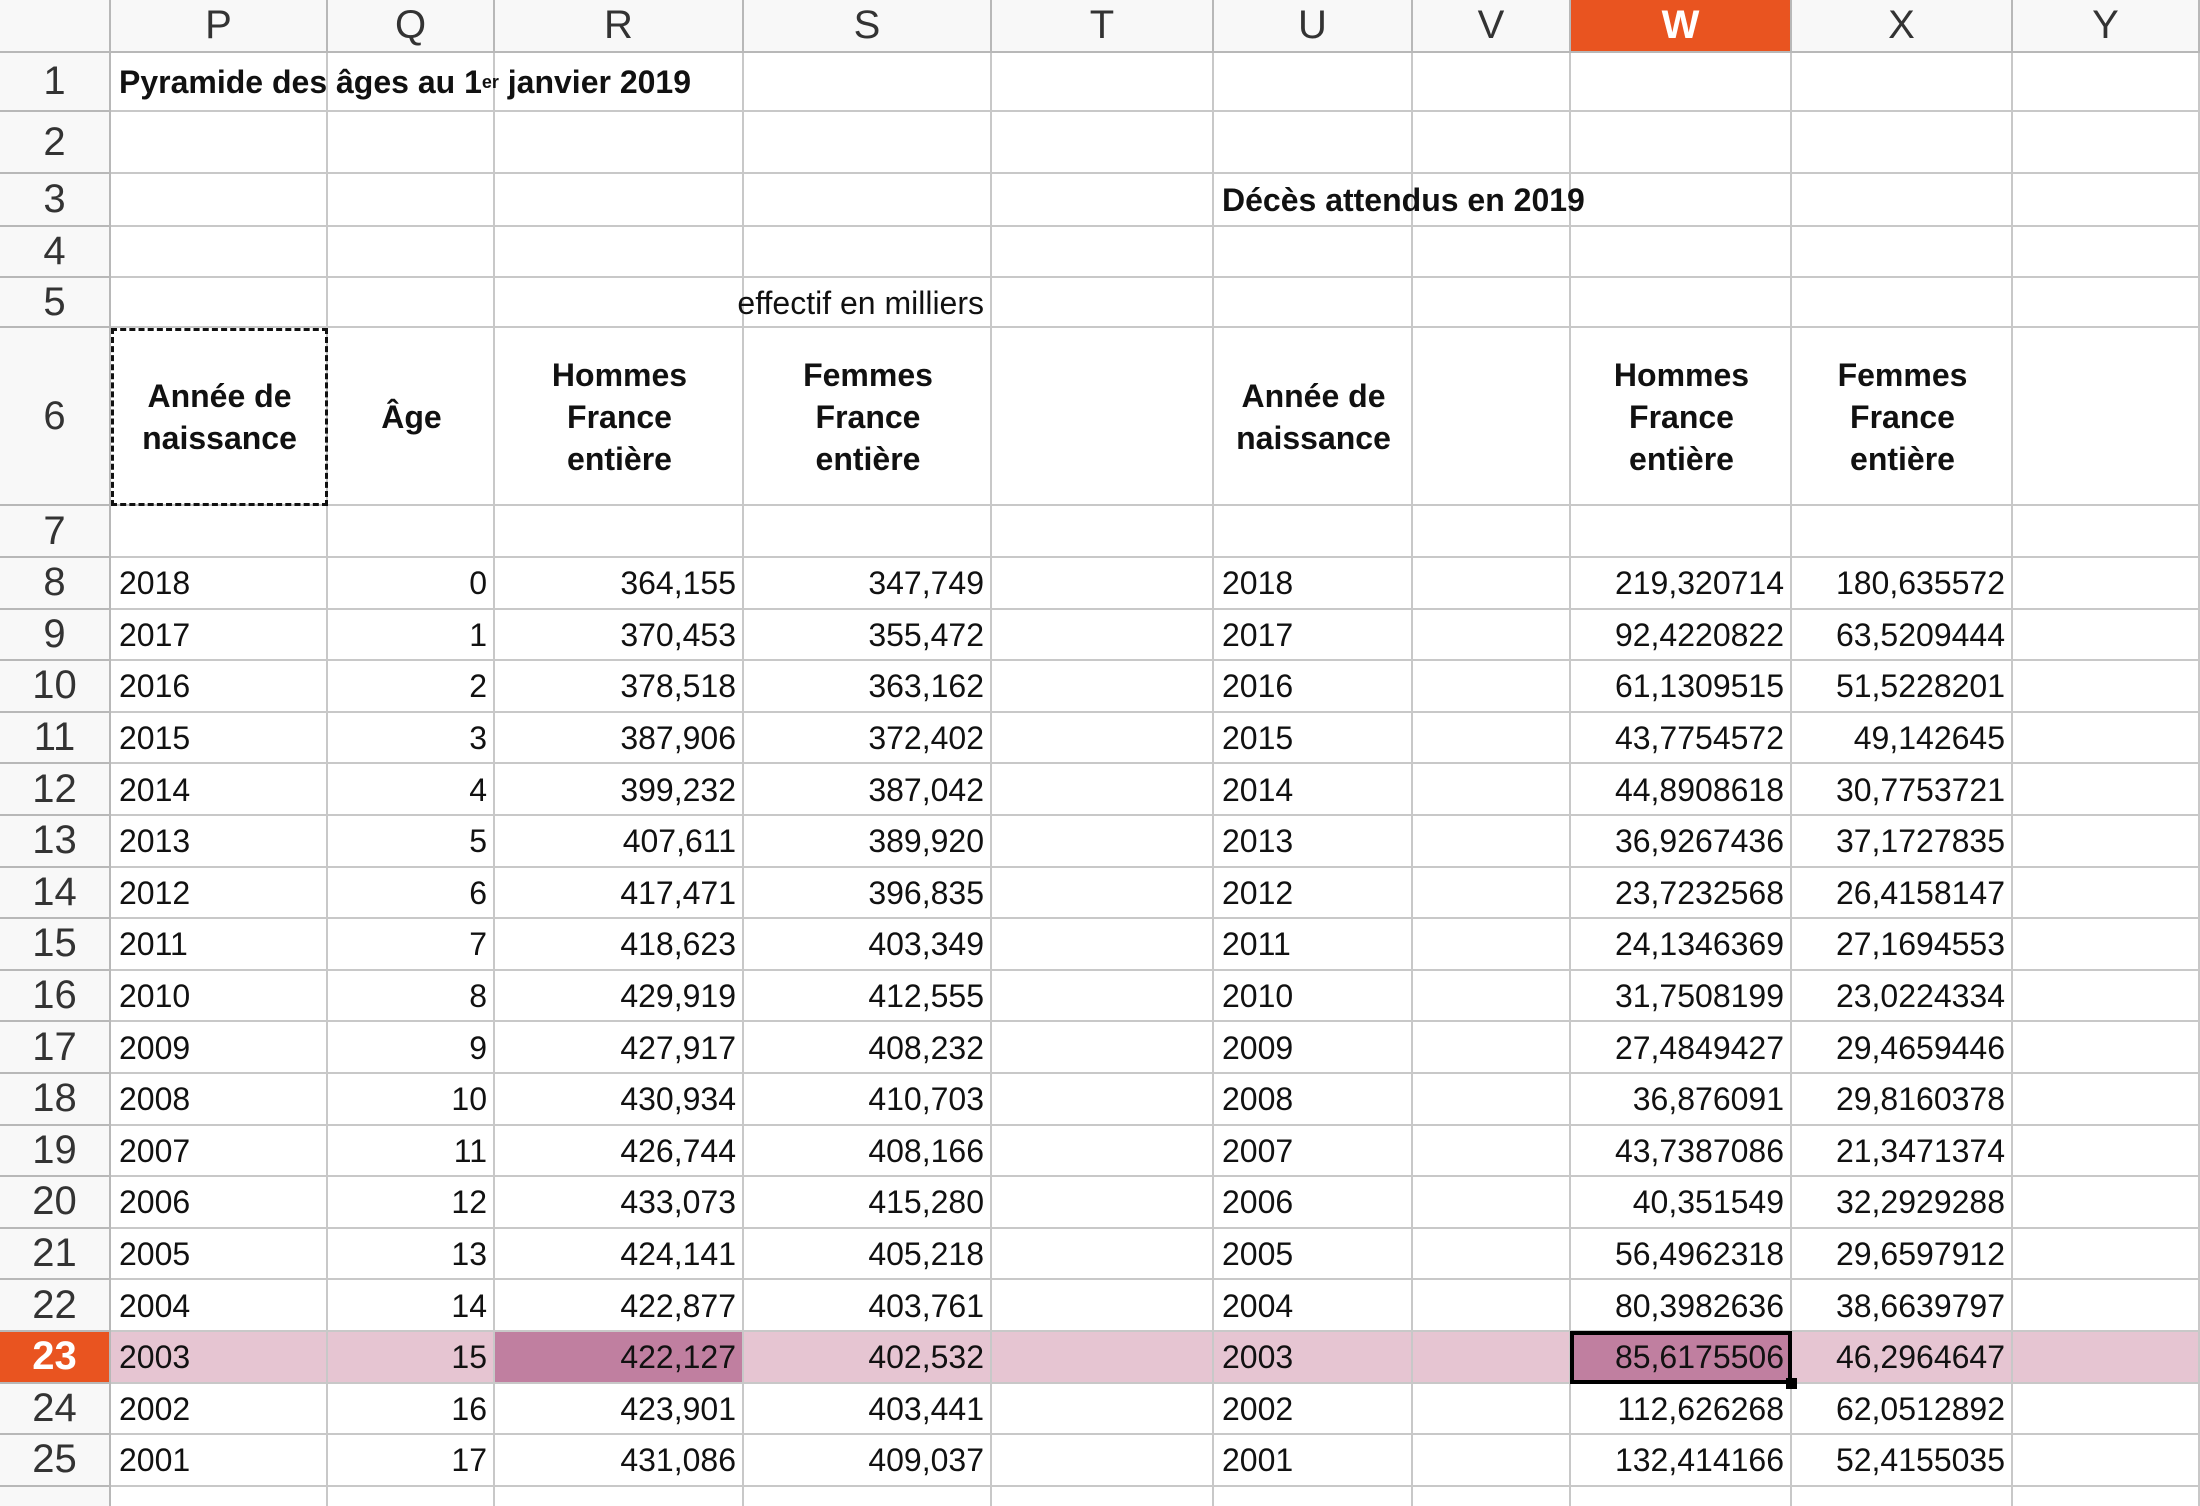 The image size is (2200, 1506). Describe the element at coordinates (55, 1461) in the screenshot. I see `row-header: 25` at that location.